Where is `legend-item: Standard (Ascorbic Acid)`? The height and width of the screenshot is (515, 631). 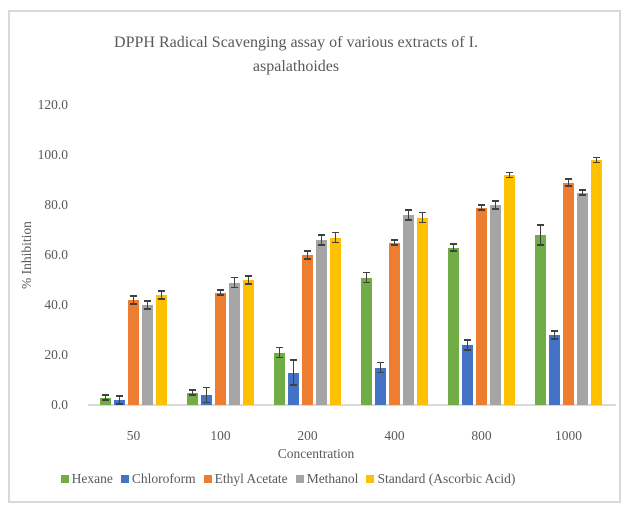 legend-item: Standard (Ascorbic Acid) is located at coordinates (440, 479).